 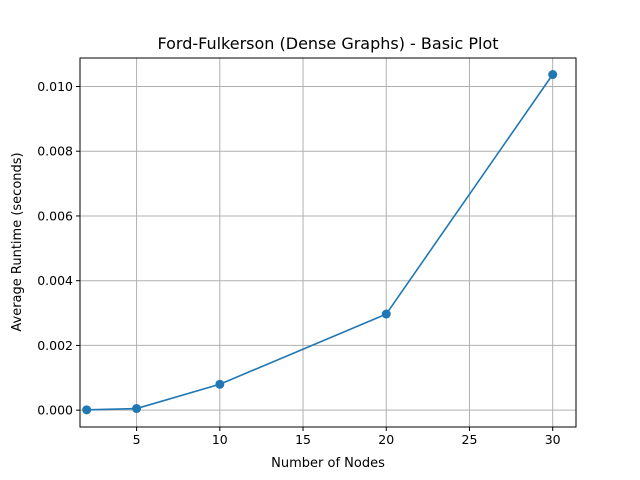 I want to click on x-tick-label: 30, so click(x=553, y=439).